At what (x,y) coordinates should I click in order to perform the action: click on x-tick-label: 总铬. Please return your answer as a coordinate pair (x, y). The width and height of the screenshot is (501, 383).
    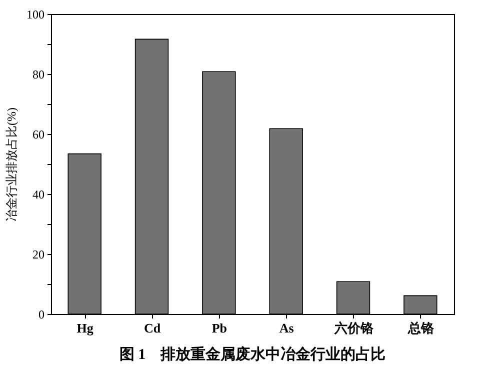
    Looking at the image, I should click on (420, 328).